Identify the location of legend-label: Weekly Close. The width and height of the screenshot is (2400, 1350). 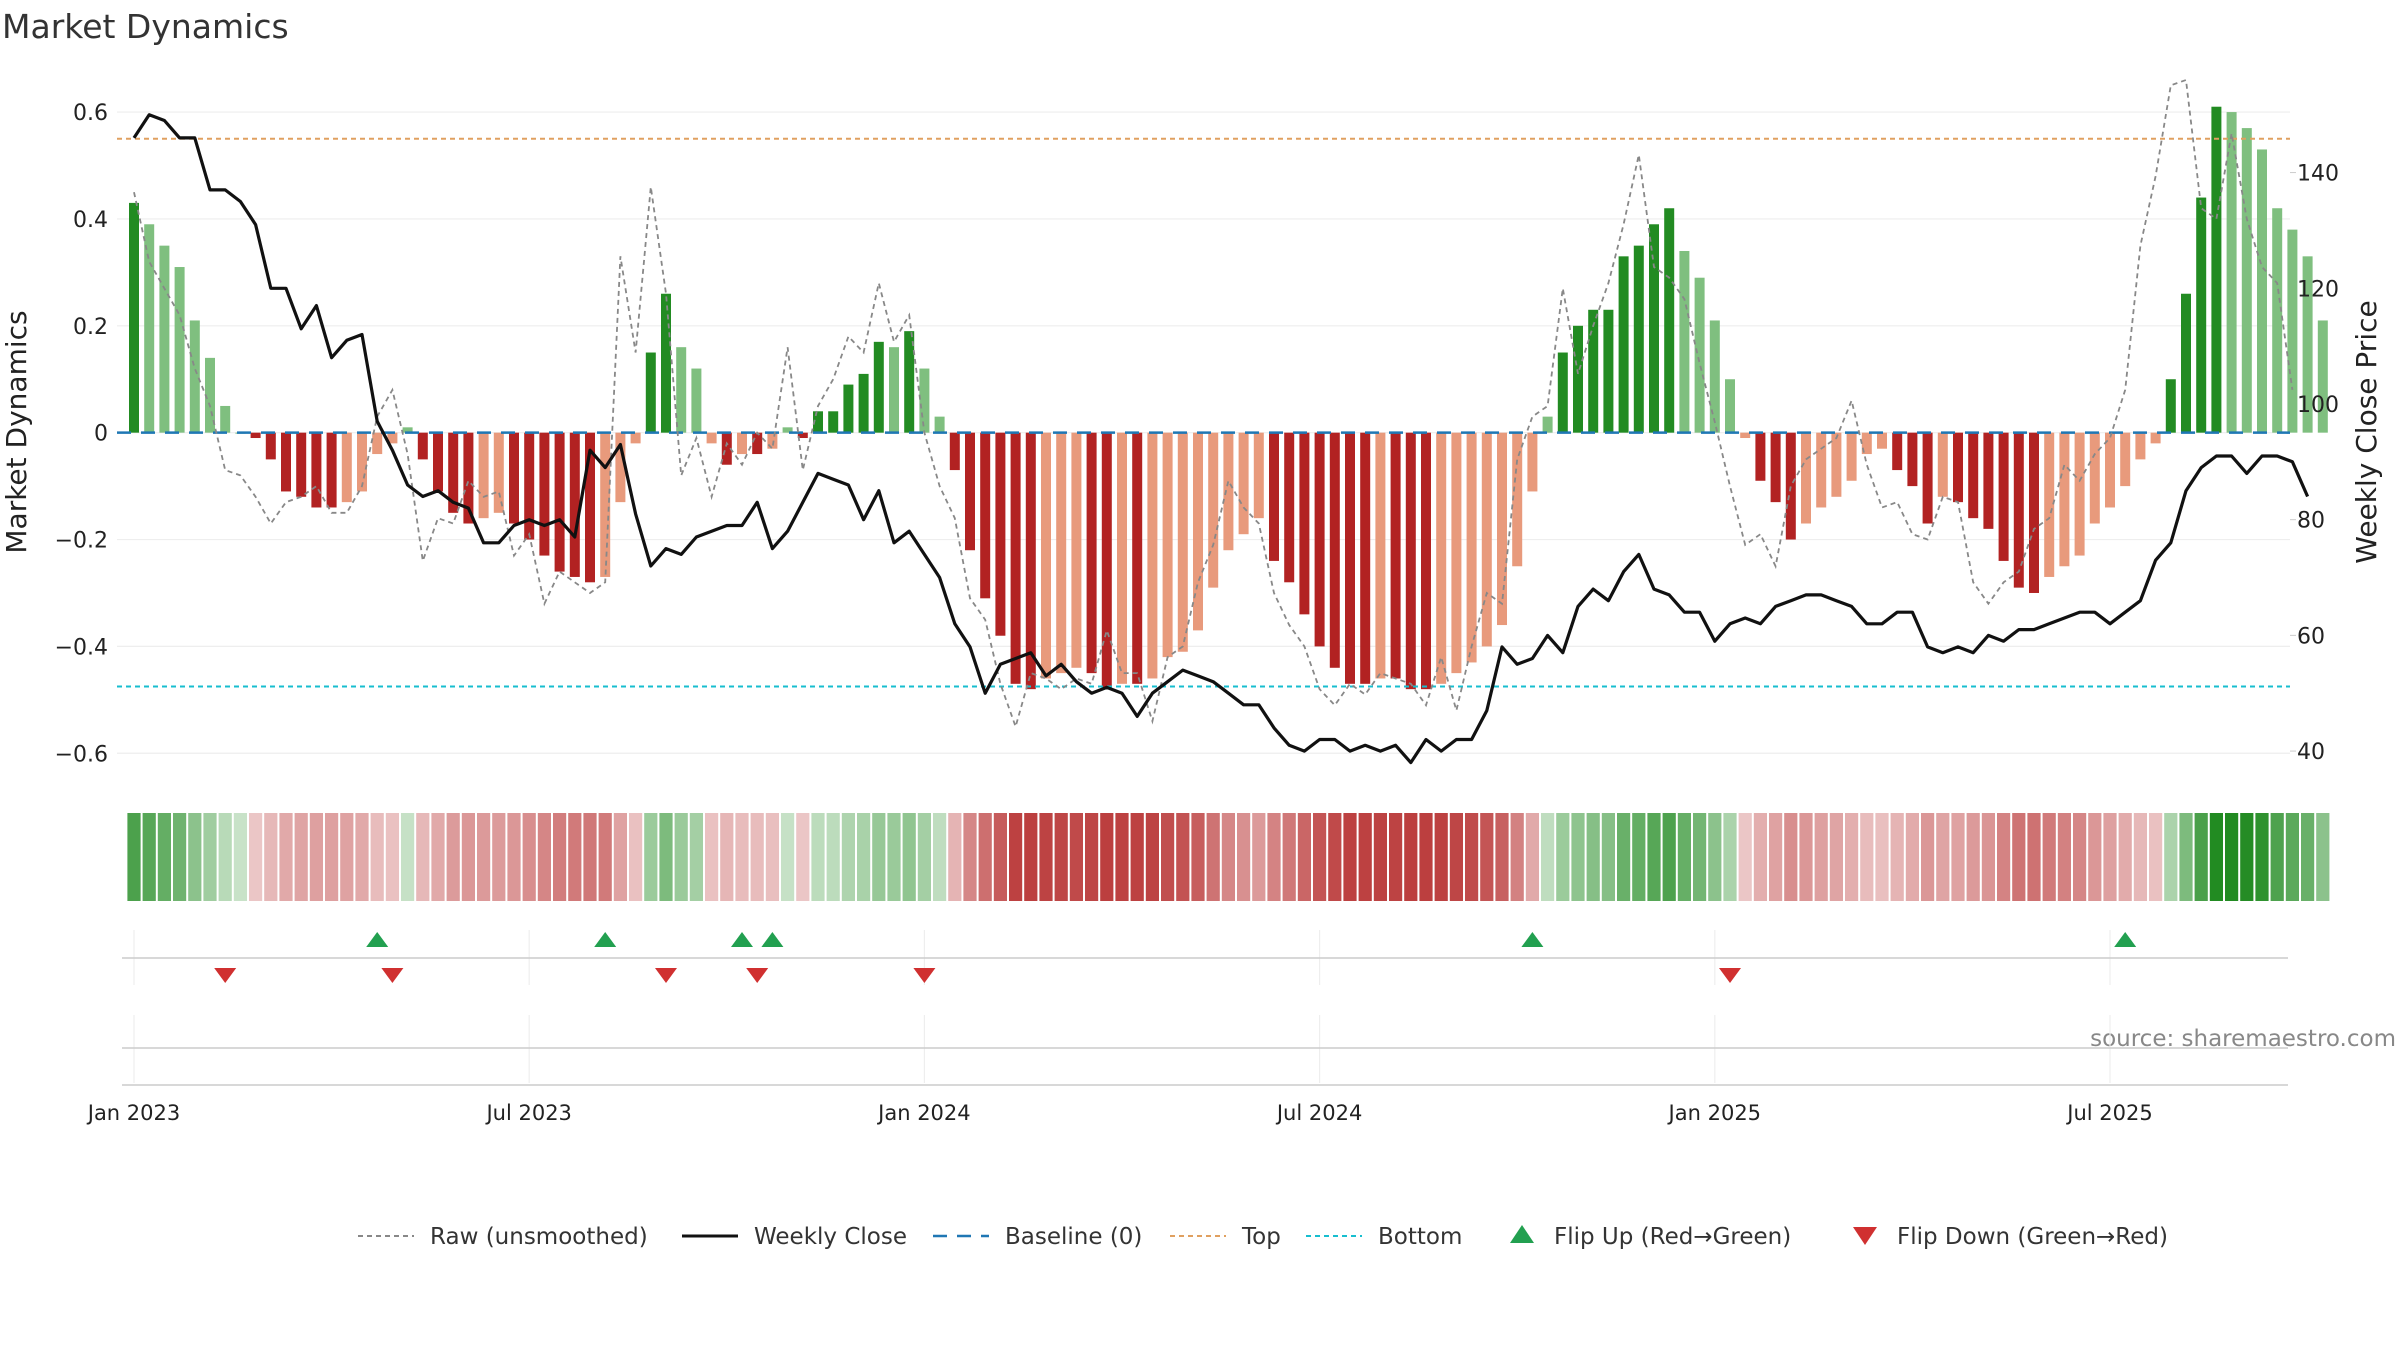
(830, 1237).